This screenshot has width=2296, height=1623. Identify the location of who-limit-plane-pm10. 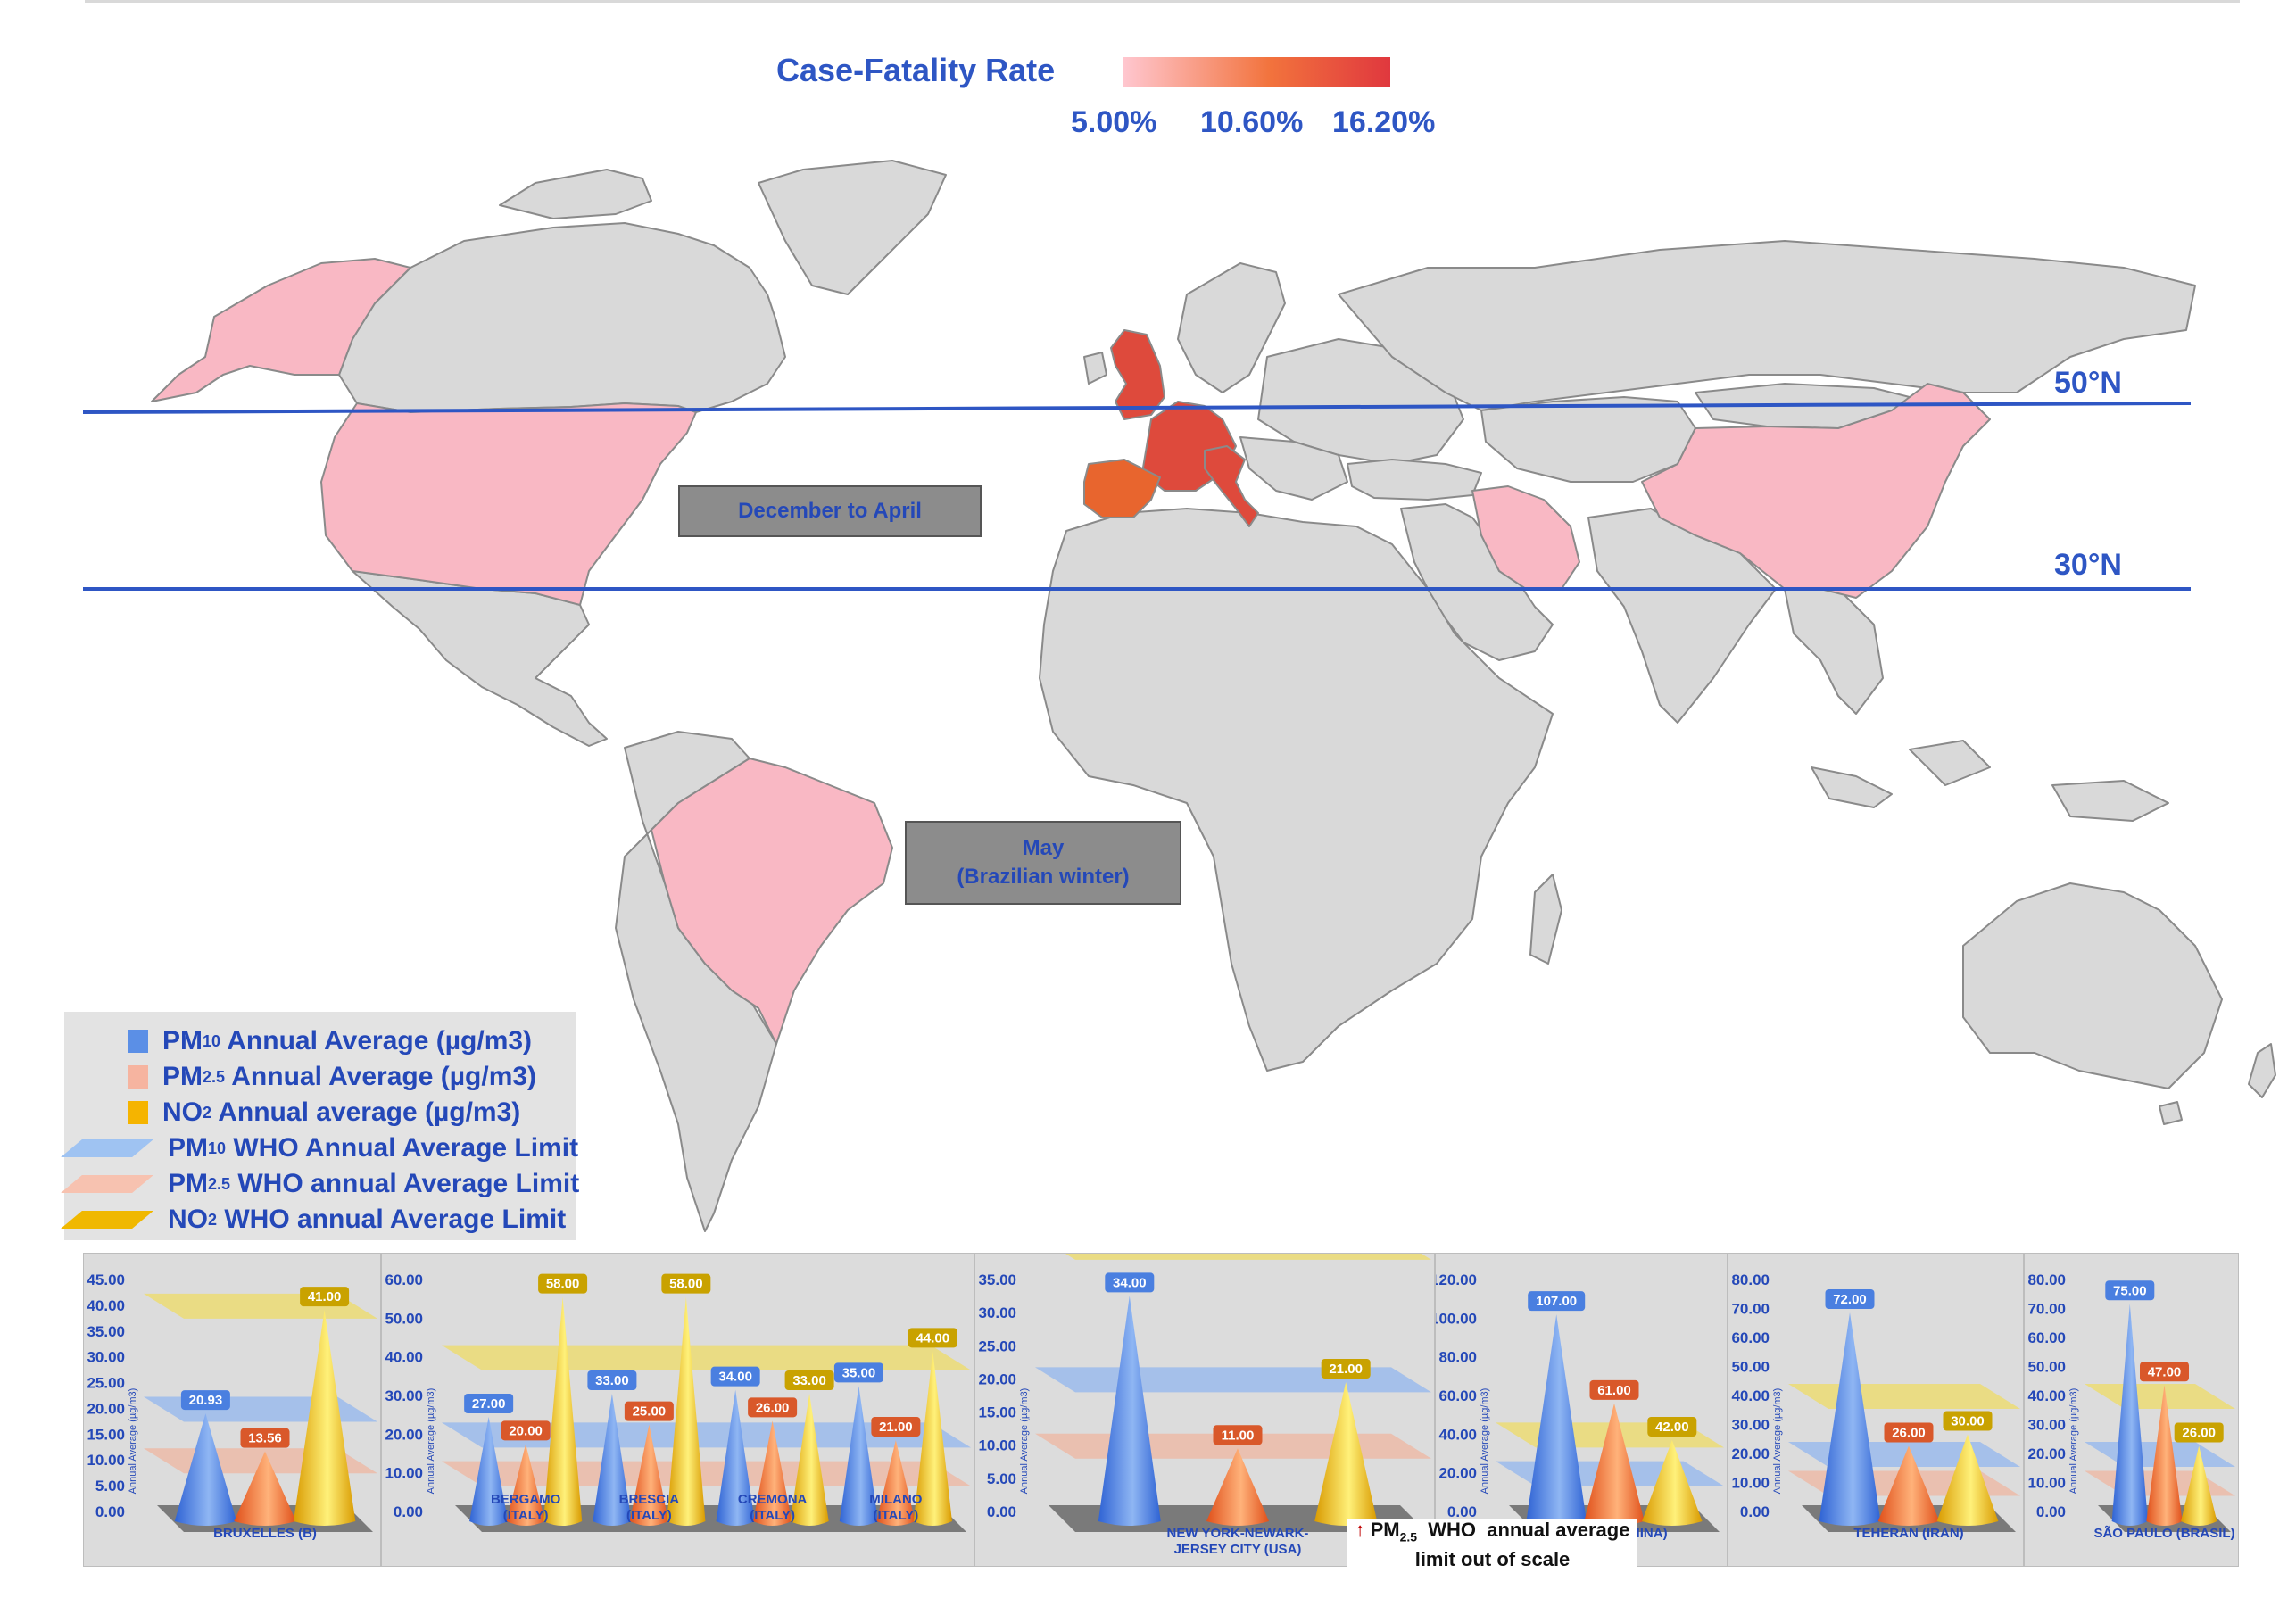
(1233, 1380).